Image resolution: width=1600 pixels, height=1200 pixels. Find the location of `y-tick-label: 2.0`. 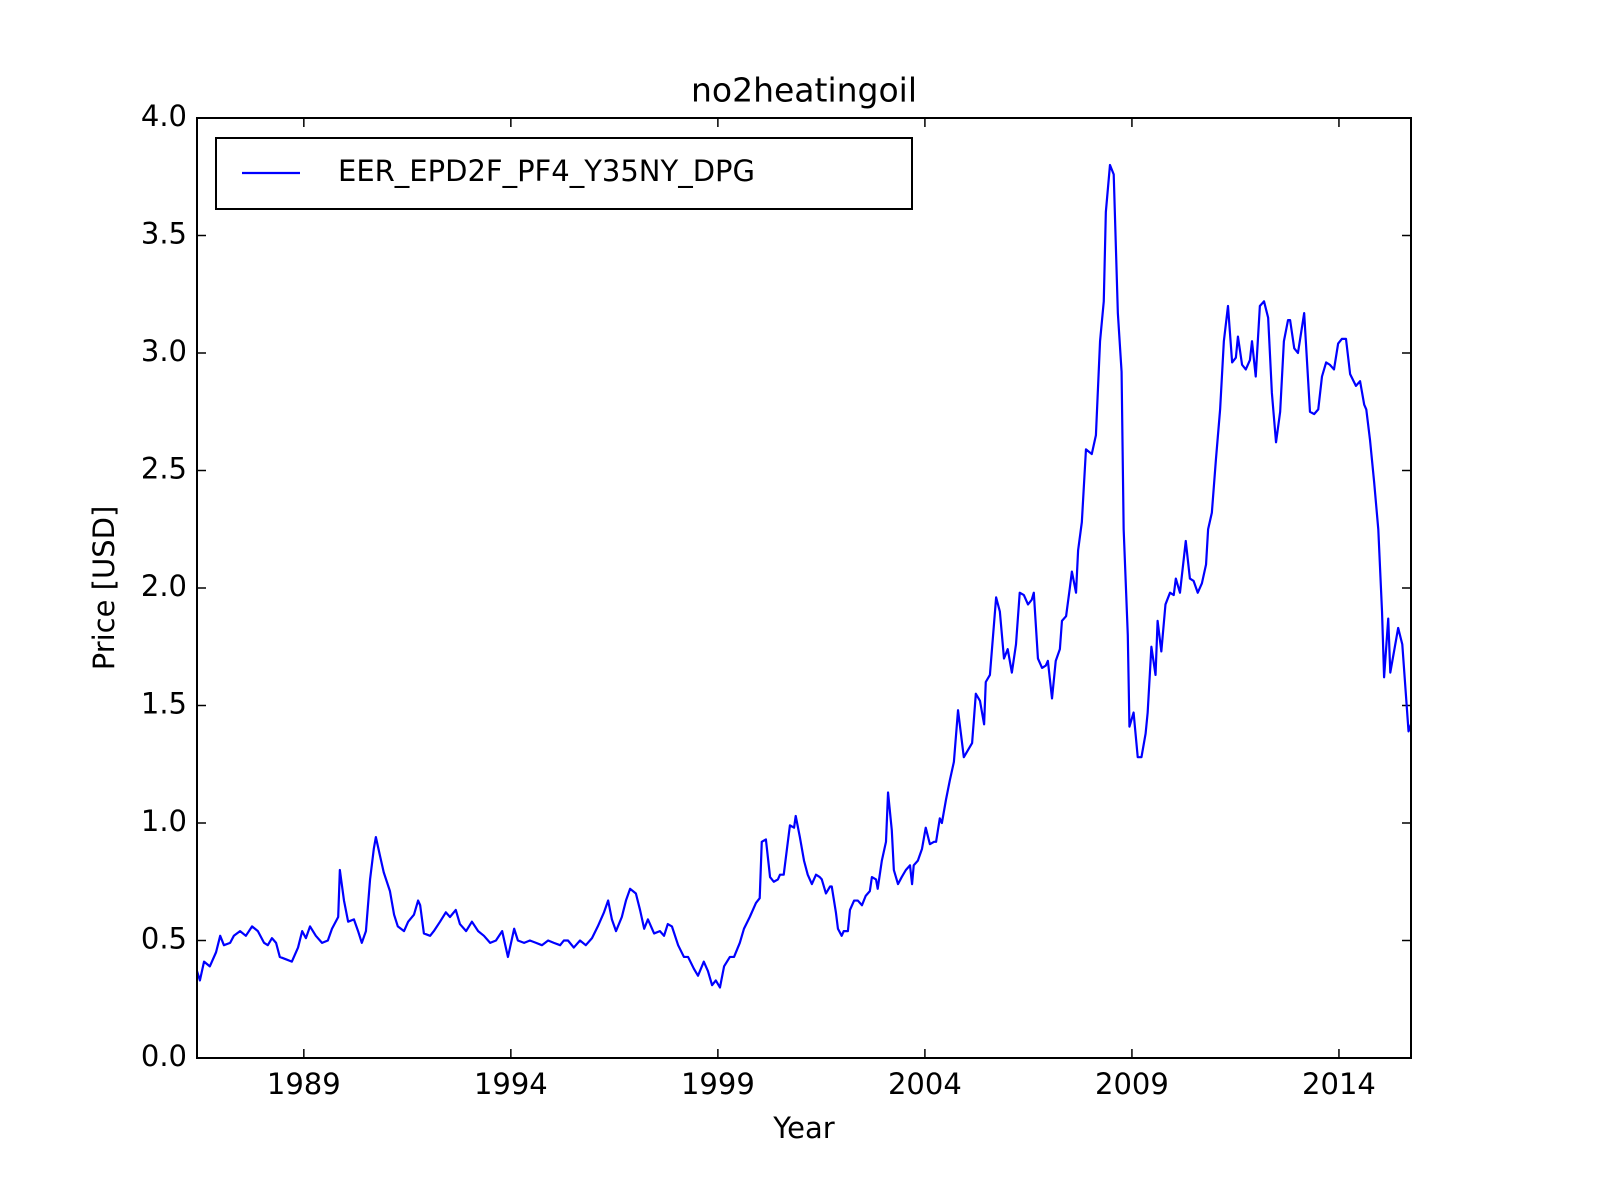

y-tick-label: 2.0 is located at coordinates (164, 586).